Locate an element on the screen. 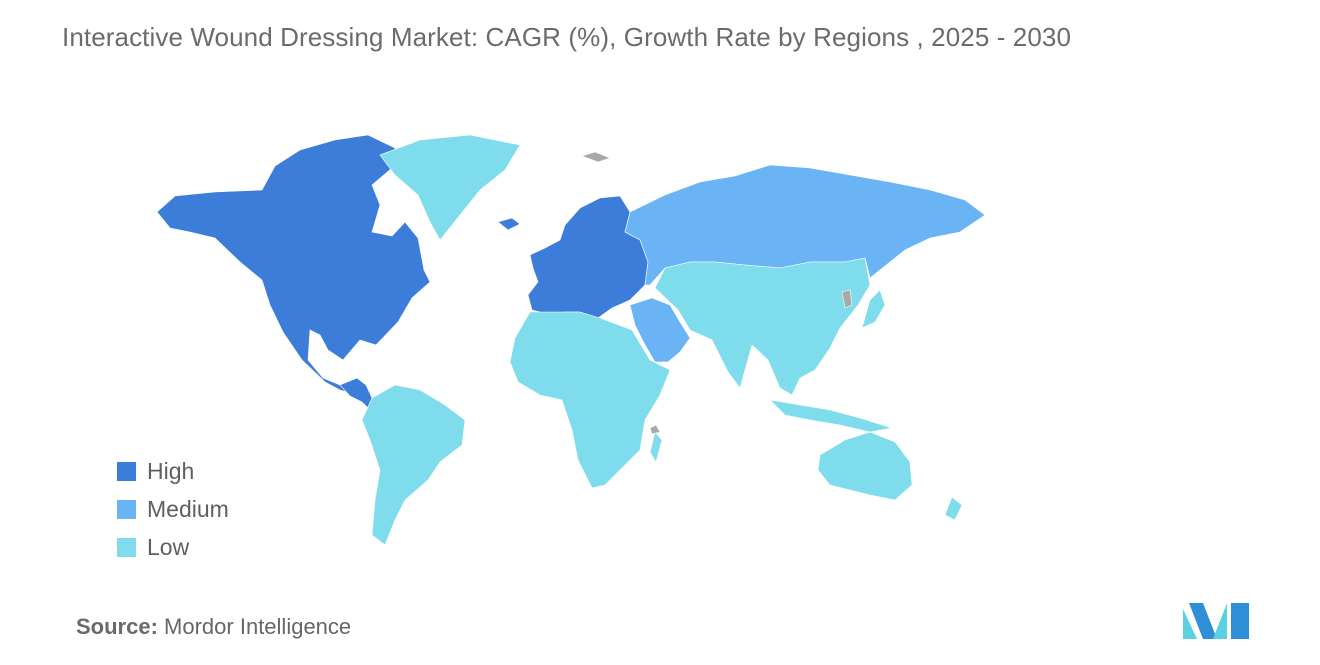  region-indian-ocean-islands is located at coordinates (655, 429).